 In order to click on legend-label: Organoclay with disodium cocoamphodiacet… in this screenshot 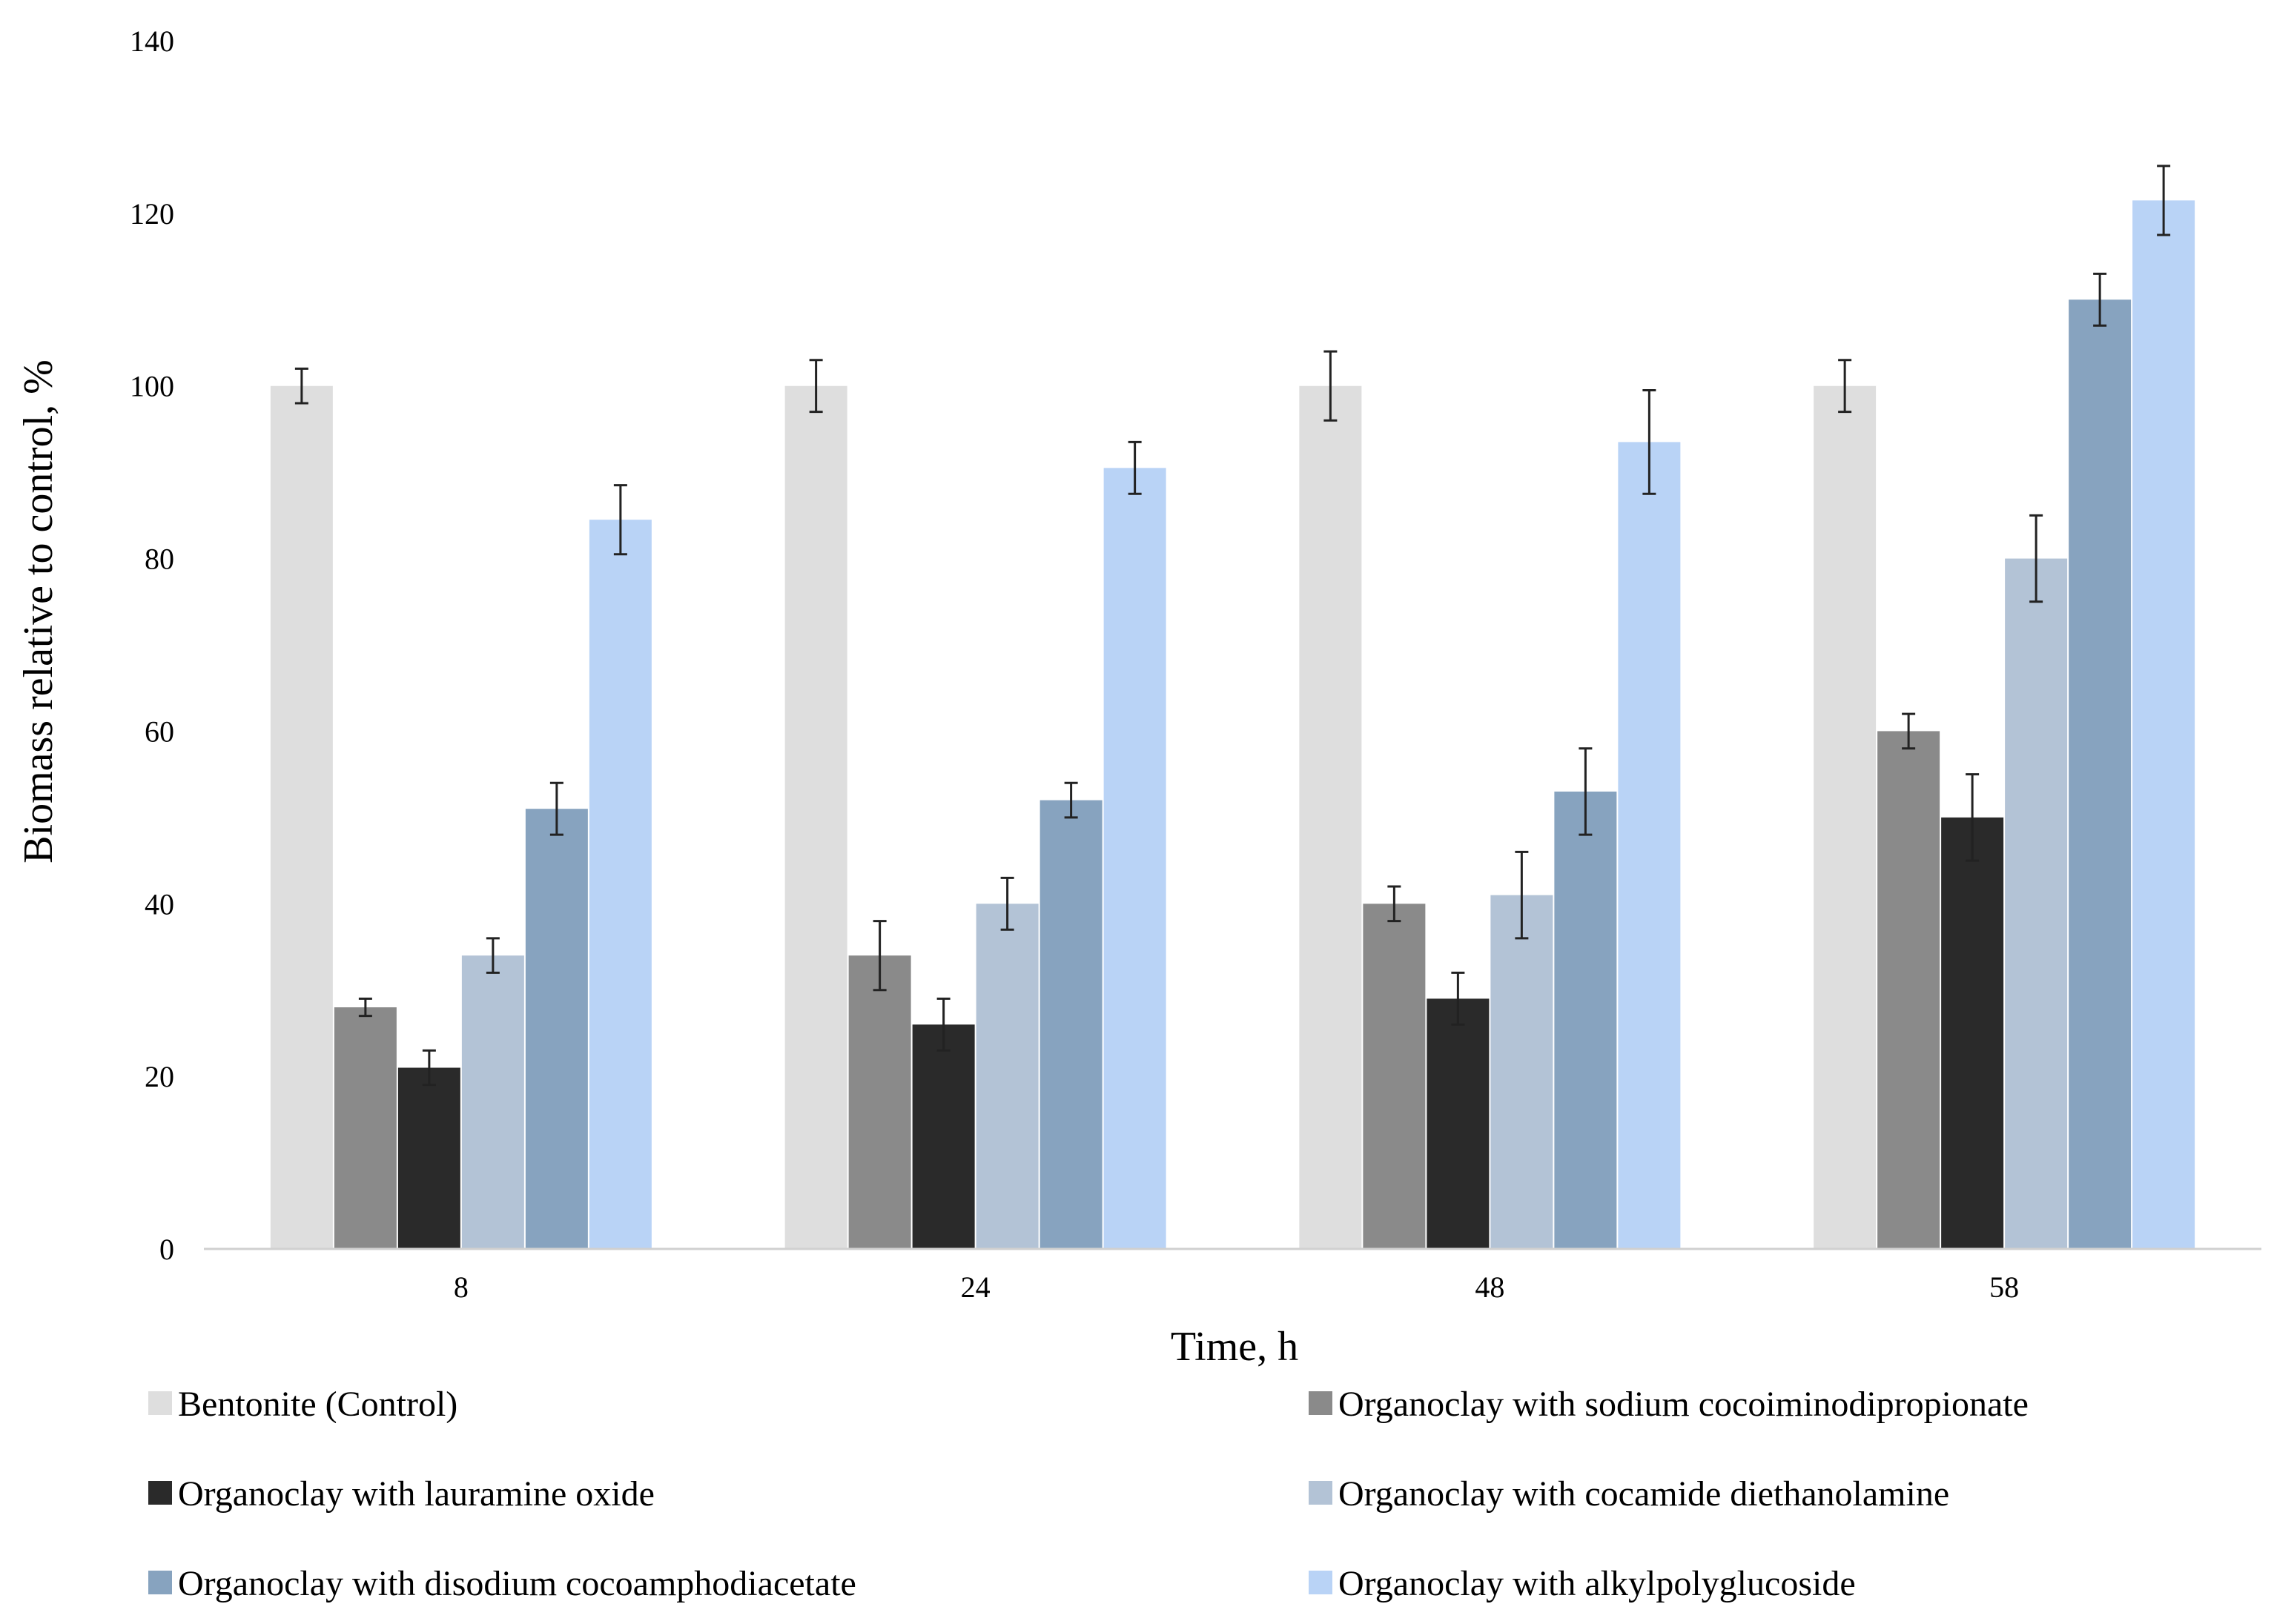, I will do `click(517, 1583)`.